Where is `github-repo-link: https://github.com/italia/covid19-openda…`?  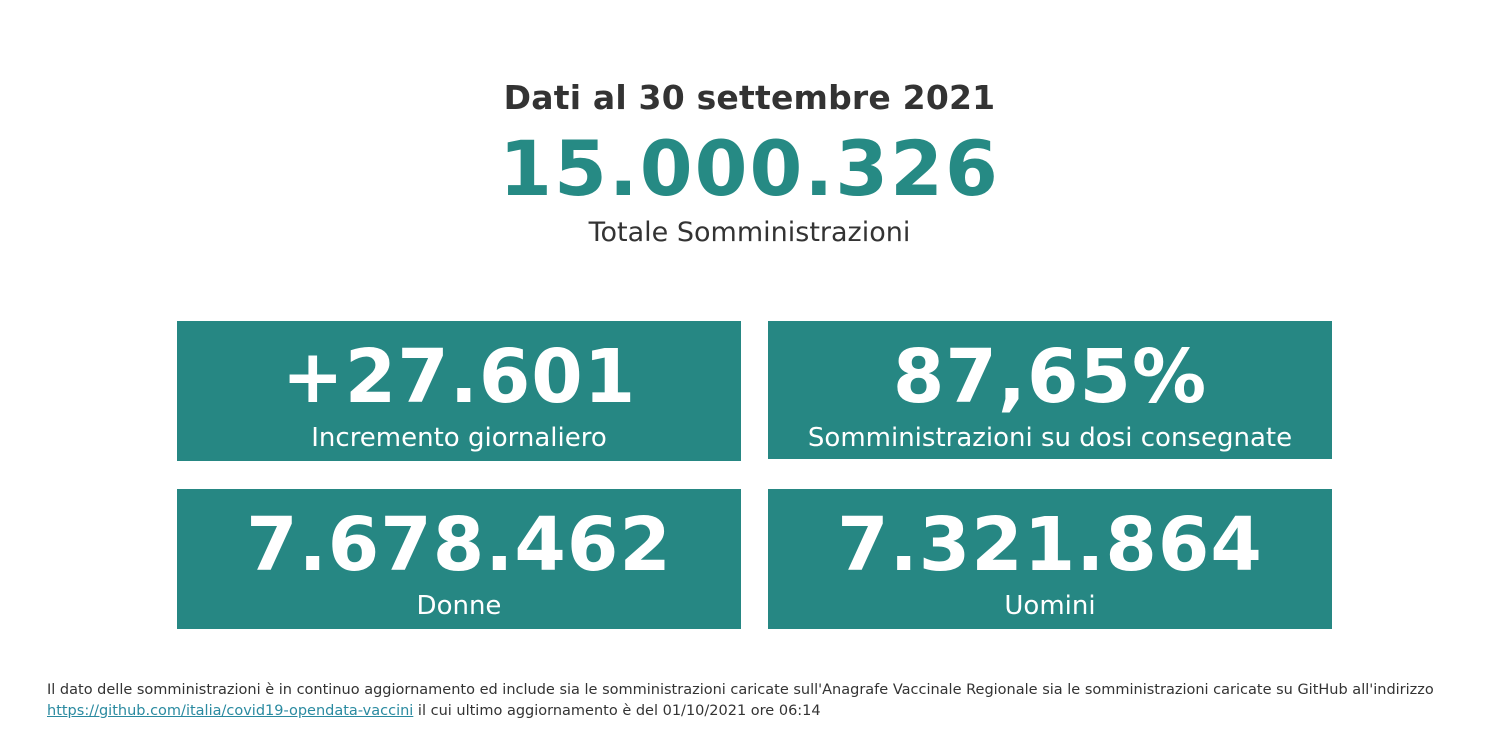 github-repo-link: https://github.com/italia/covid19-openda… is located at coordinates (230, 711).